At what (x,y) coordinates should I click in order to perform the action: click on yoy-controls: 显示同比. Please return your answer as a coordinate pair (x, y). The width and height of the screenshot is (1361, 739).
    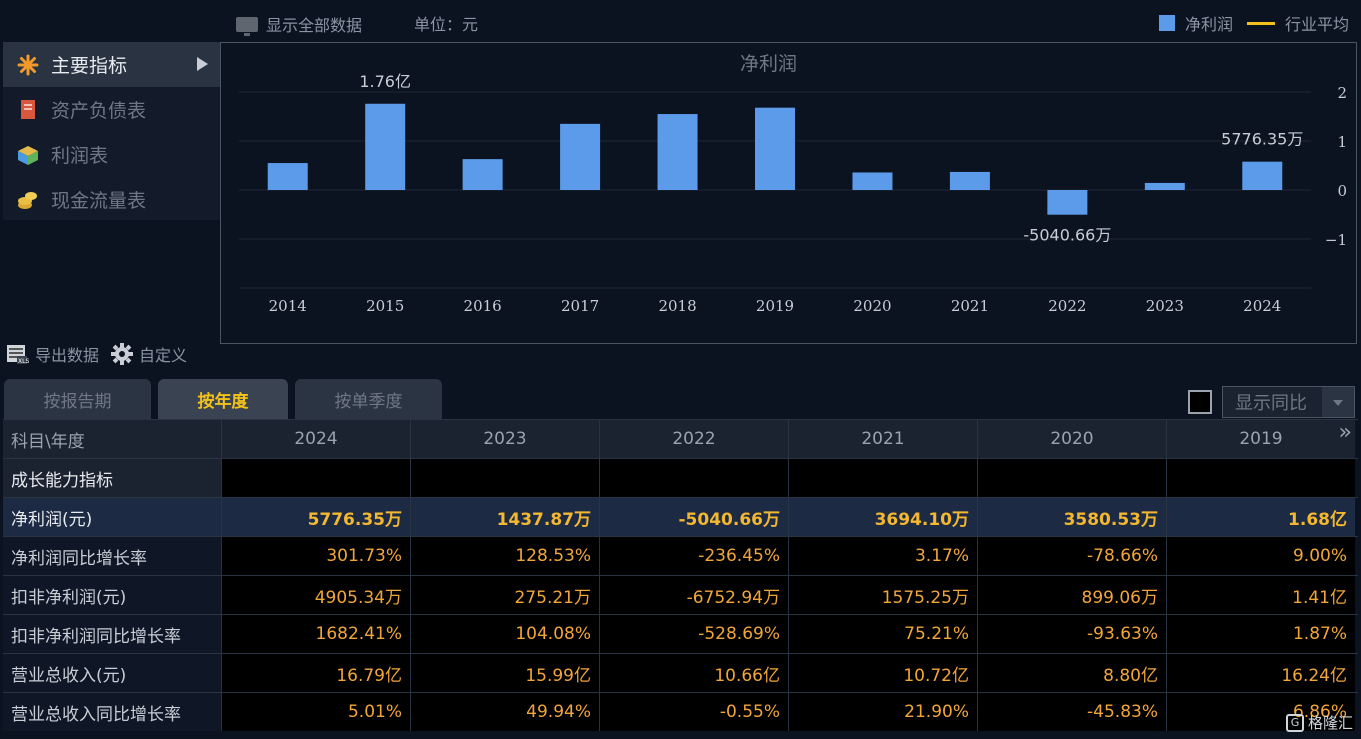
    Looking at the image, I should click on (1271, 402).